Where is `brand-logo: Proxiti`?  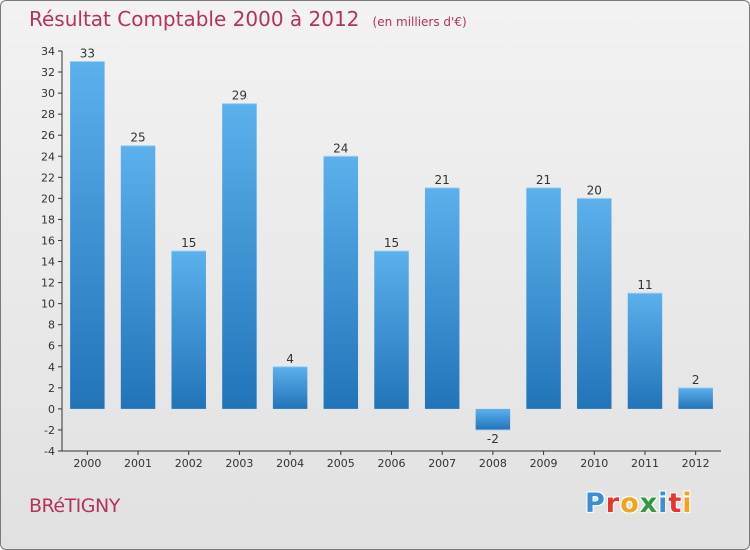
brand-logo: Proxiti is located at coordinates (639, 503).